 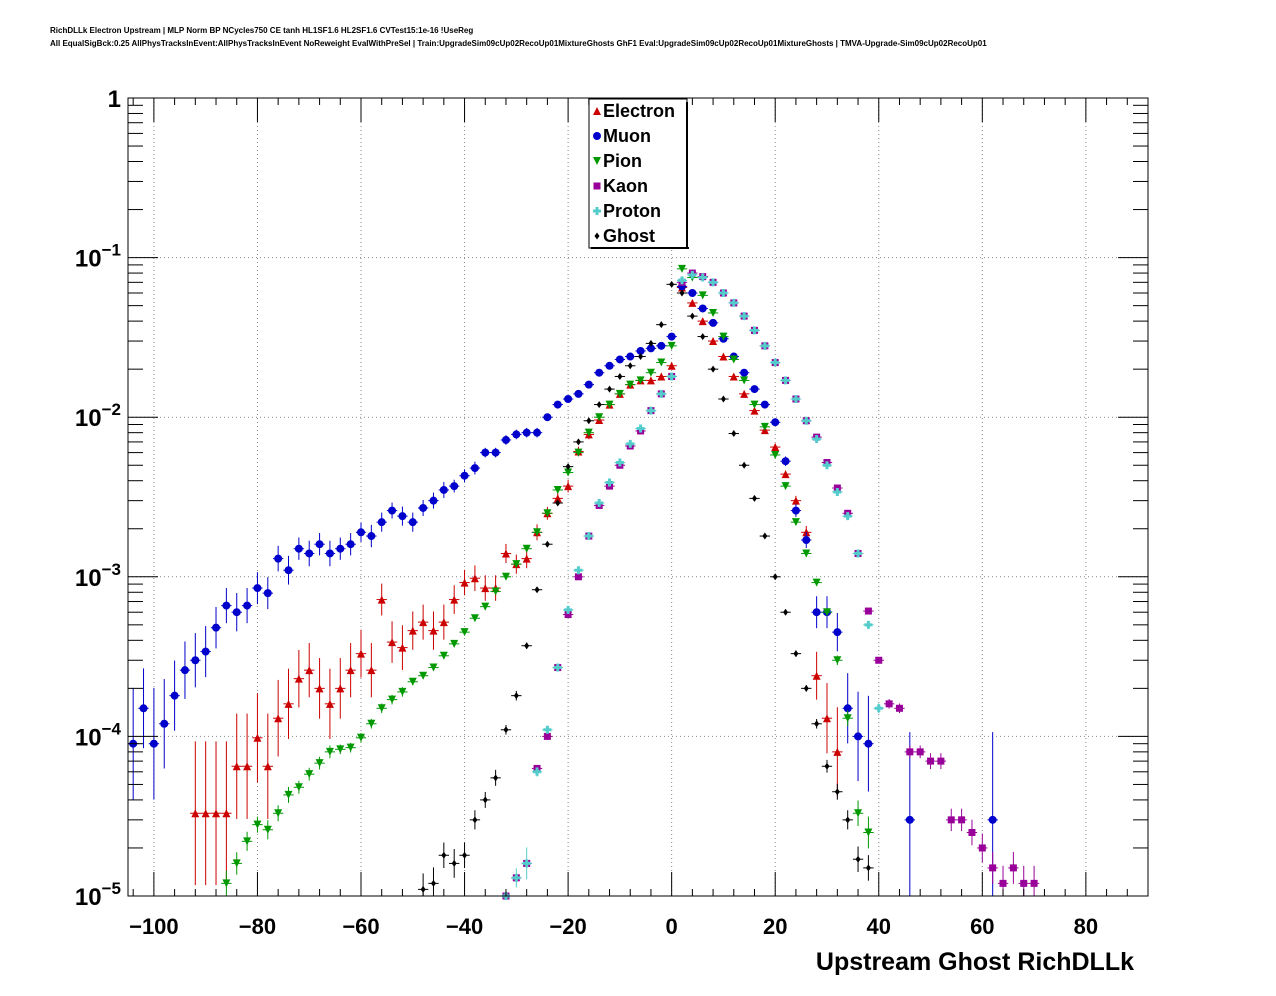 I want to click on y-tick-label: 10⁻², so click(x=98, y=416).